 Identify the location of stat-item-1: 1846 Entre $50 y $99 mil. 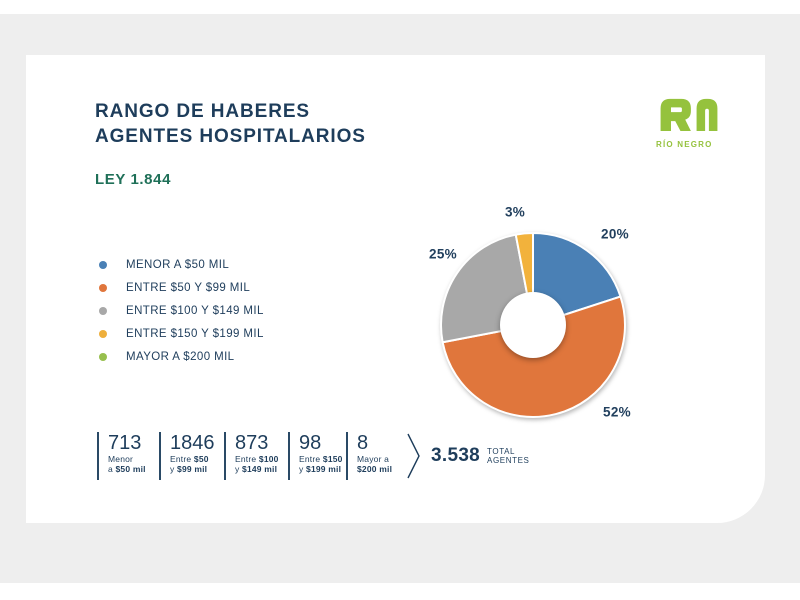
(191, 456).